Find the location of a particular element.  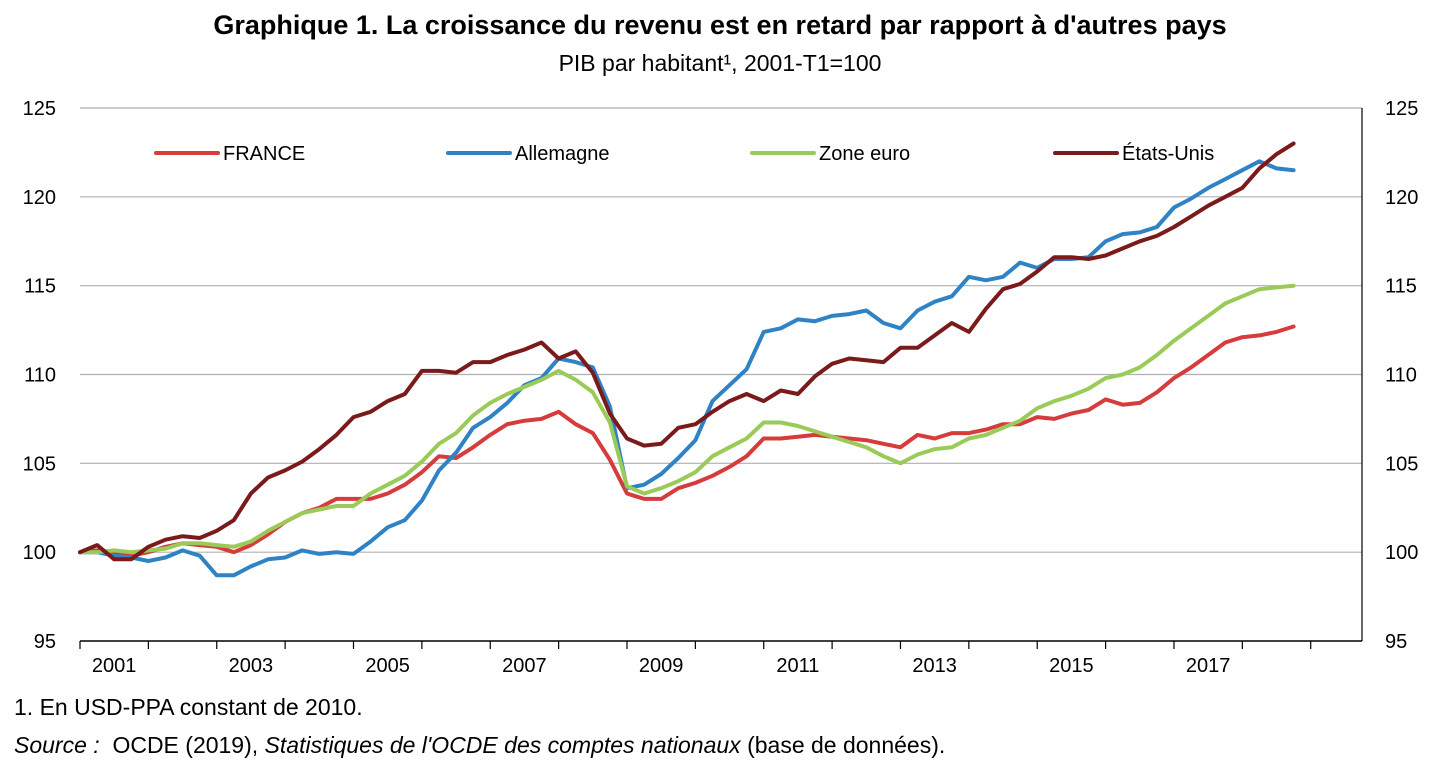

x-tick-label: 2017 is located at coordinates (1208, 666).